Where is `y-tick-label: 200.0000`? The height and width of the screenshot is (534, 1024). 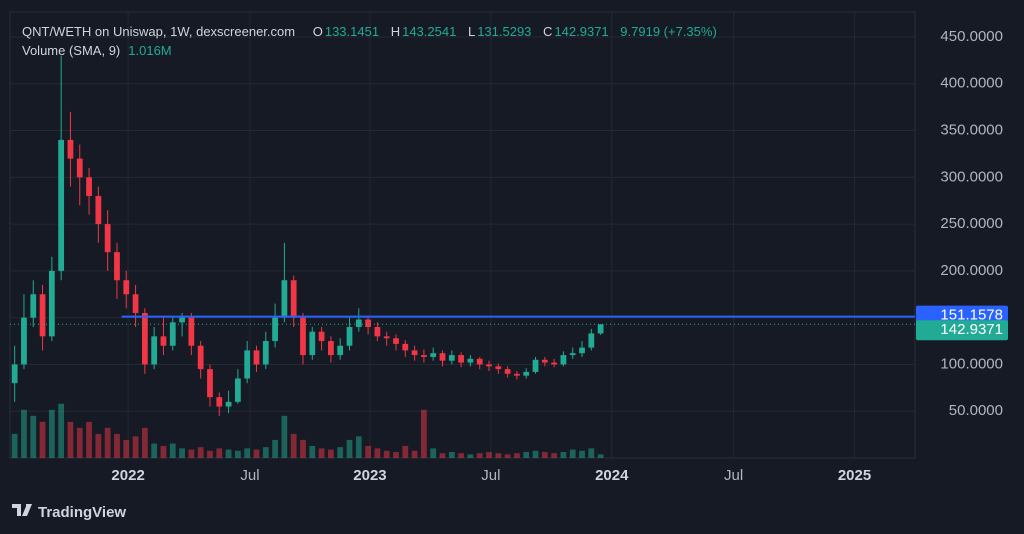
y-tick-label: 200.0000 is located at coordinates (971, 270).